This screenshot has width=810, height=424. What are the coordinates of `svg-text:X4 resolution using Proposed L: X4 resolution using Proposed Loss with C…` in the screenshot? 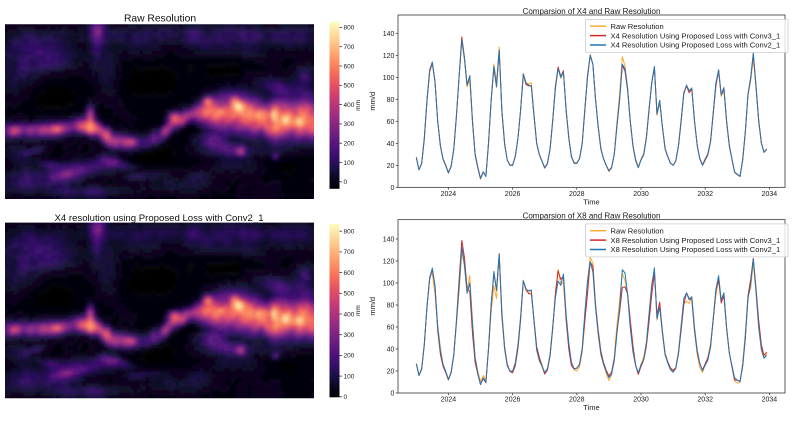 It's located at (158, 218).